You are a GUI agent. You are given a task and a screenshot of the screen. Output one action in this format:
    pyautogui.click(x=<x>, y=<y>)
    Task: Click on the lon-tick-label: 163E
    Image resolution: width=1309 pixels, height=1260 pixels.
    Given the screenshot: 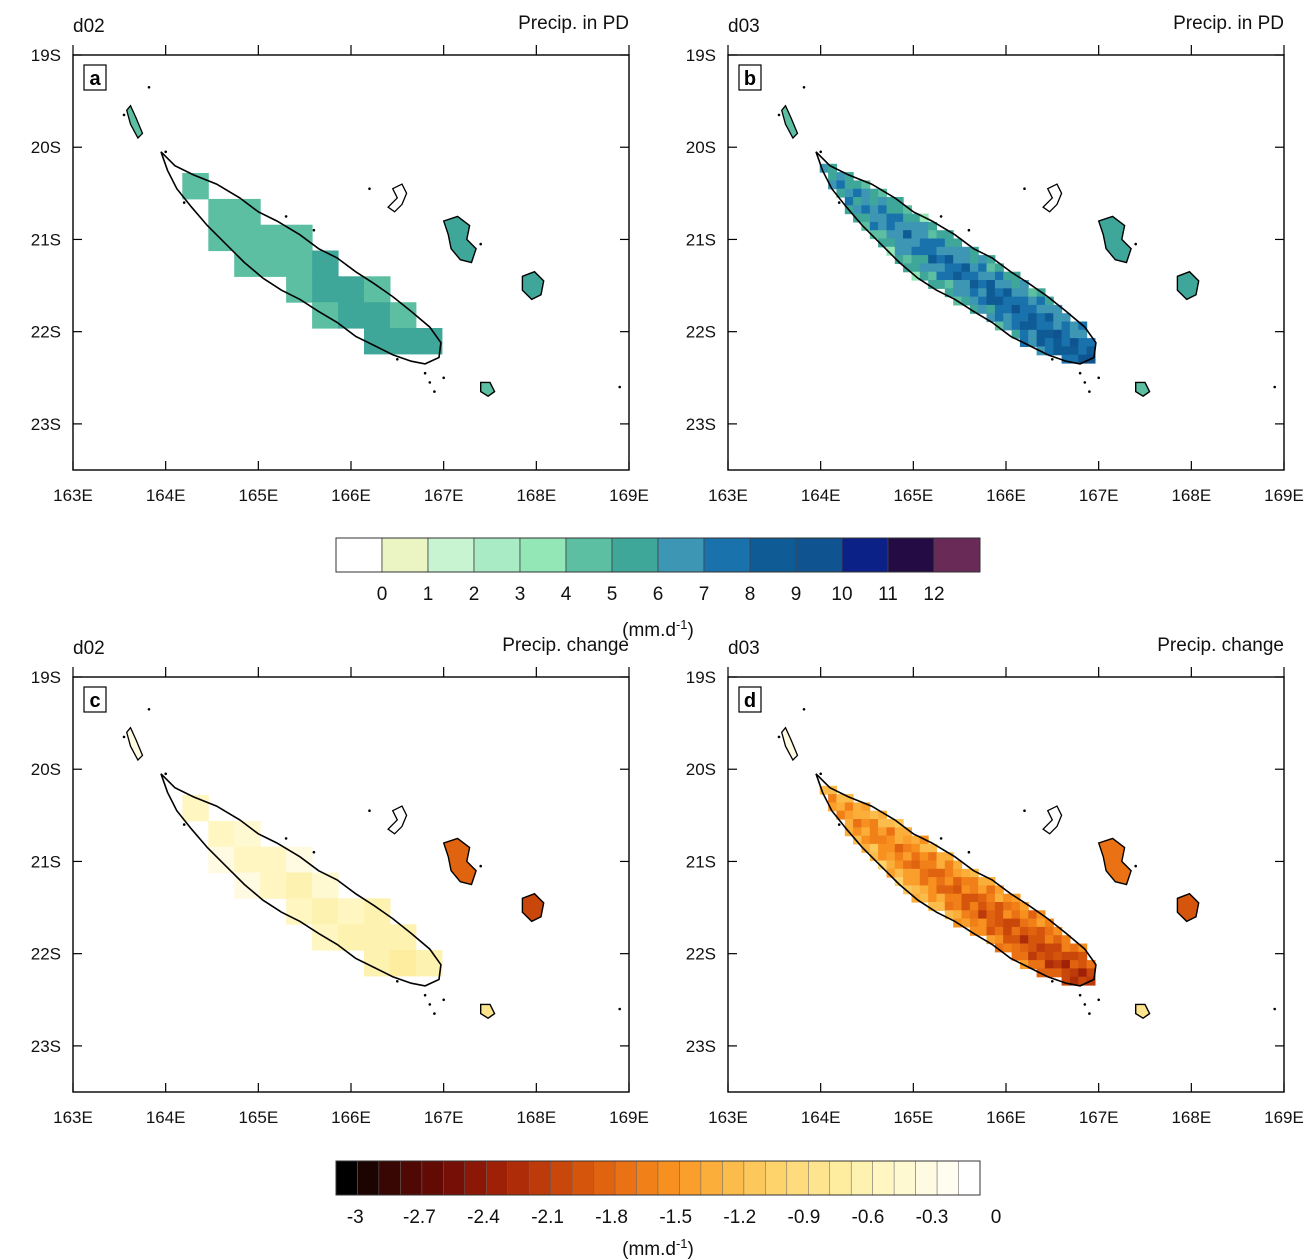 What is the action you would take?
    pyautogui.click(x=728, y=1117)
    